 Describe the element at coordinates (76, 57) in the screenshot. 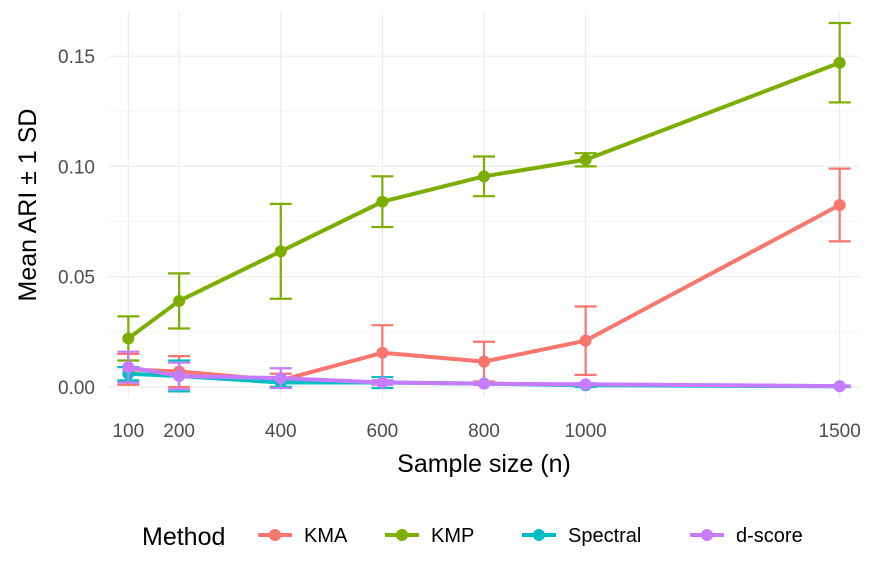

I see `y-tick-label: 0.15` at that location.